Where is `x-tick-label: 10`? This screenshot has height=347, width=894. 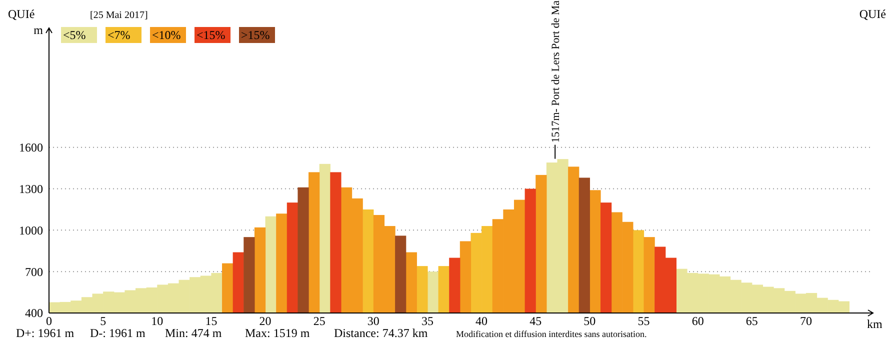
x-tick-label: 10 is located at coordinates (157, 321).